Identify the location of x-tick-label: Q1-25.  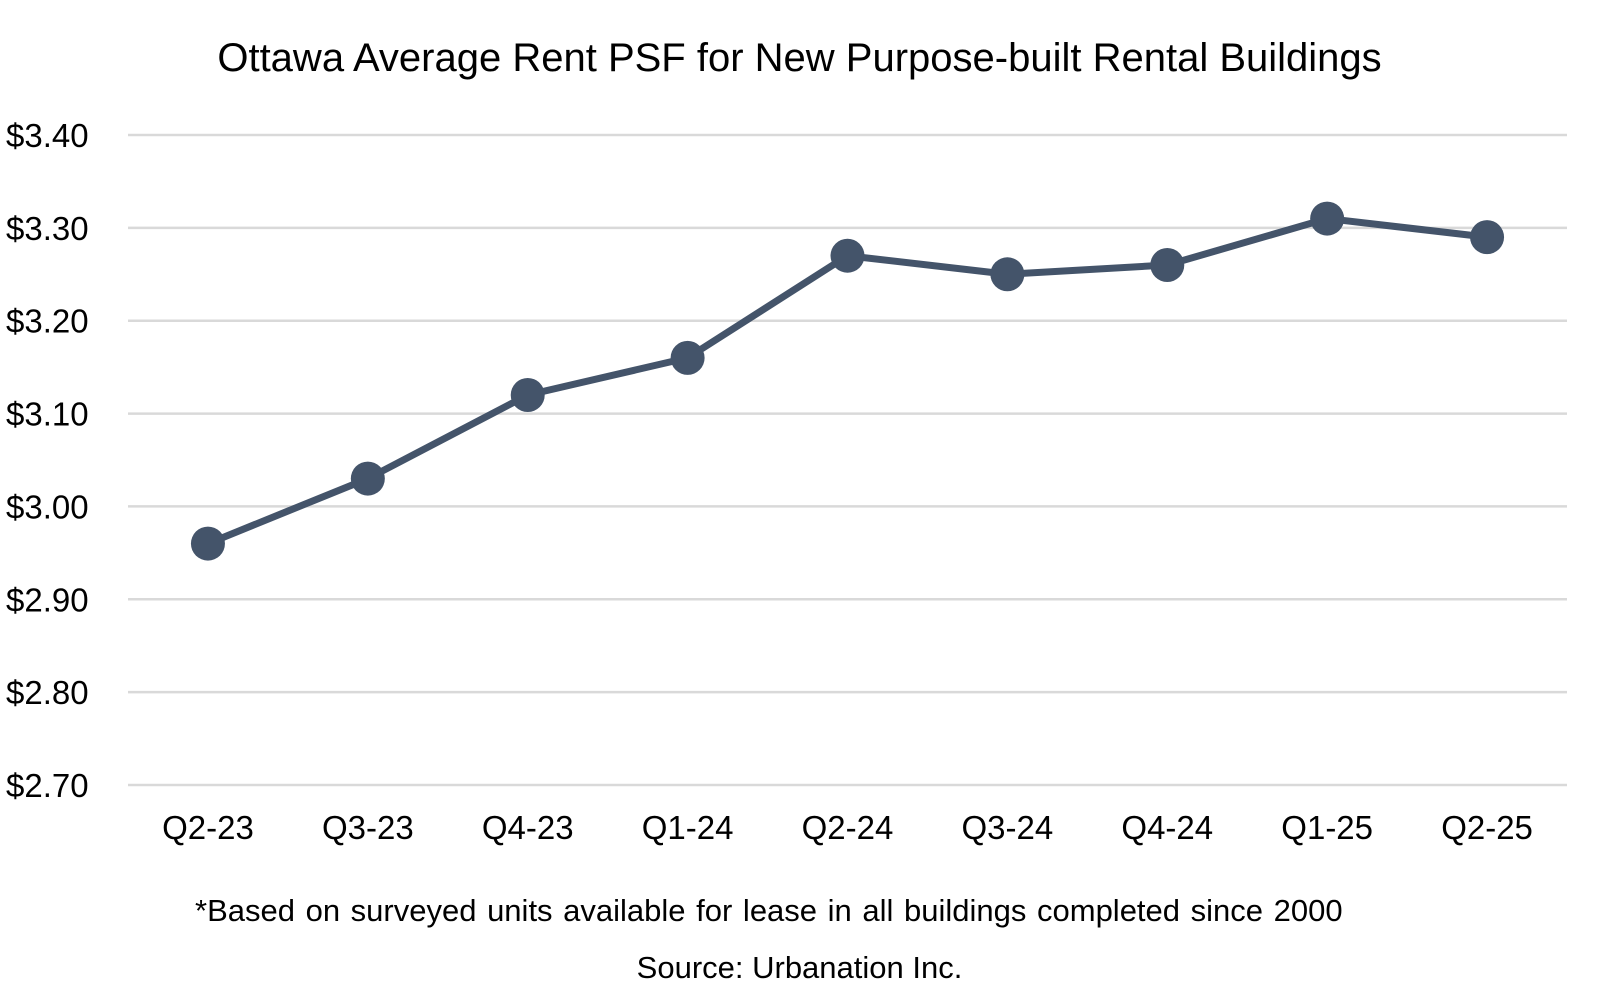
(1327, 827).